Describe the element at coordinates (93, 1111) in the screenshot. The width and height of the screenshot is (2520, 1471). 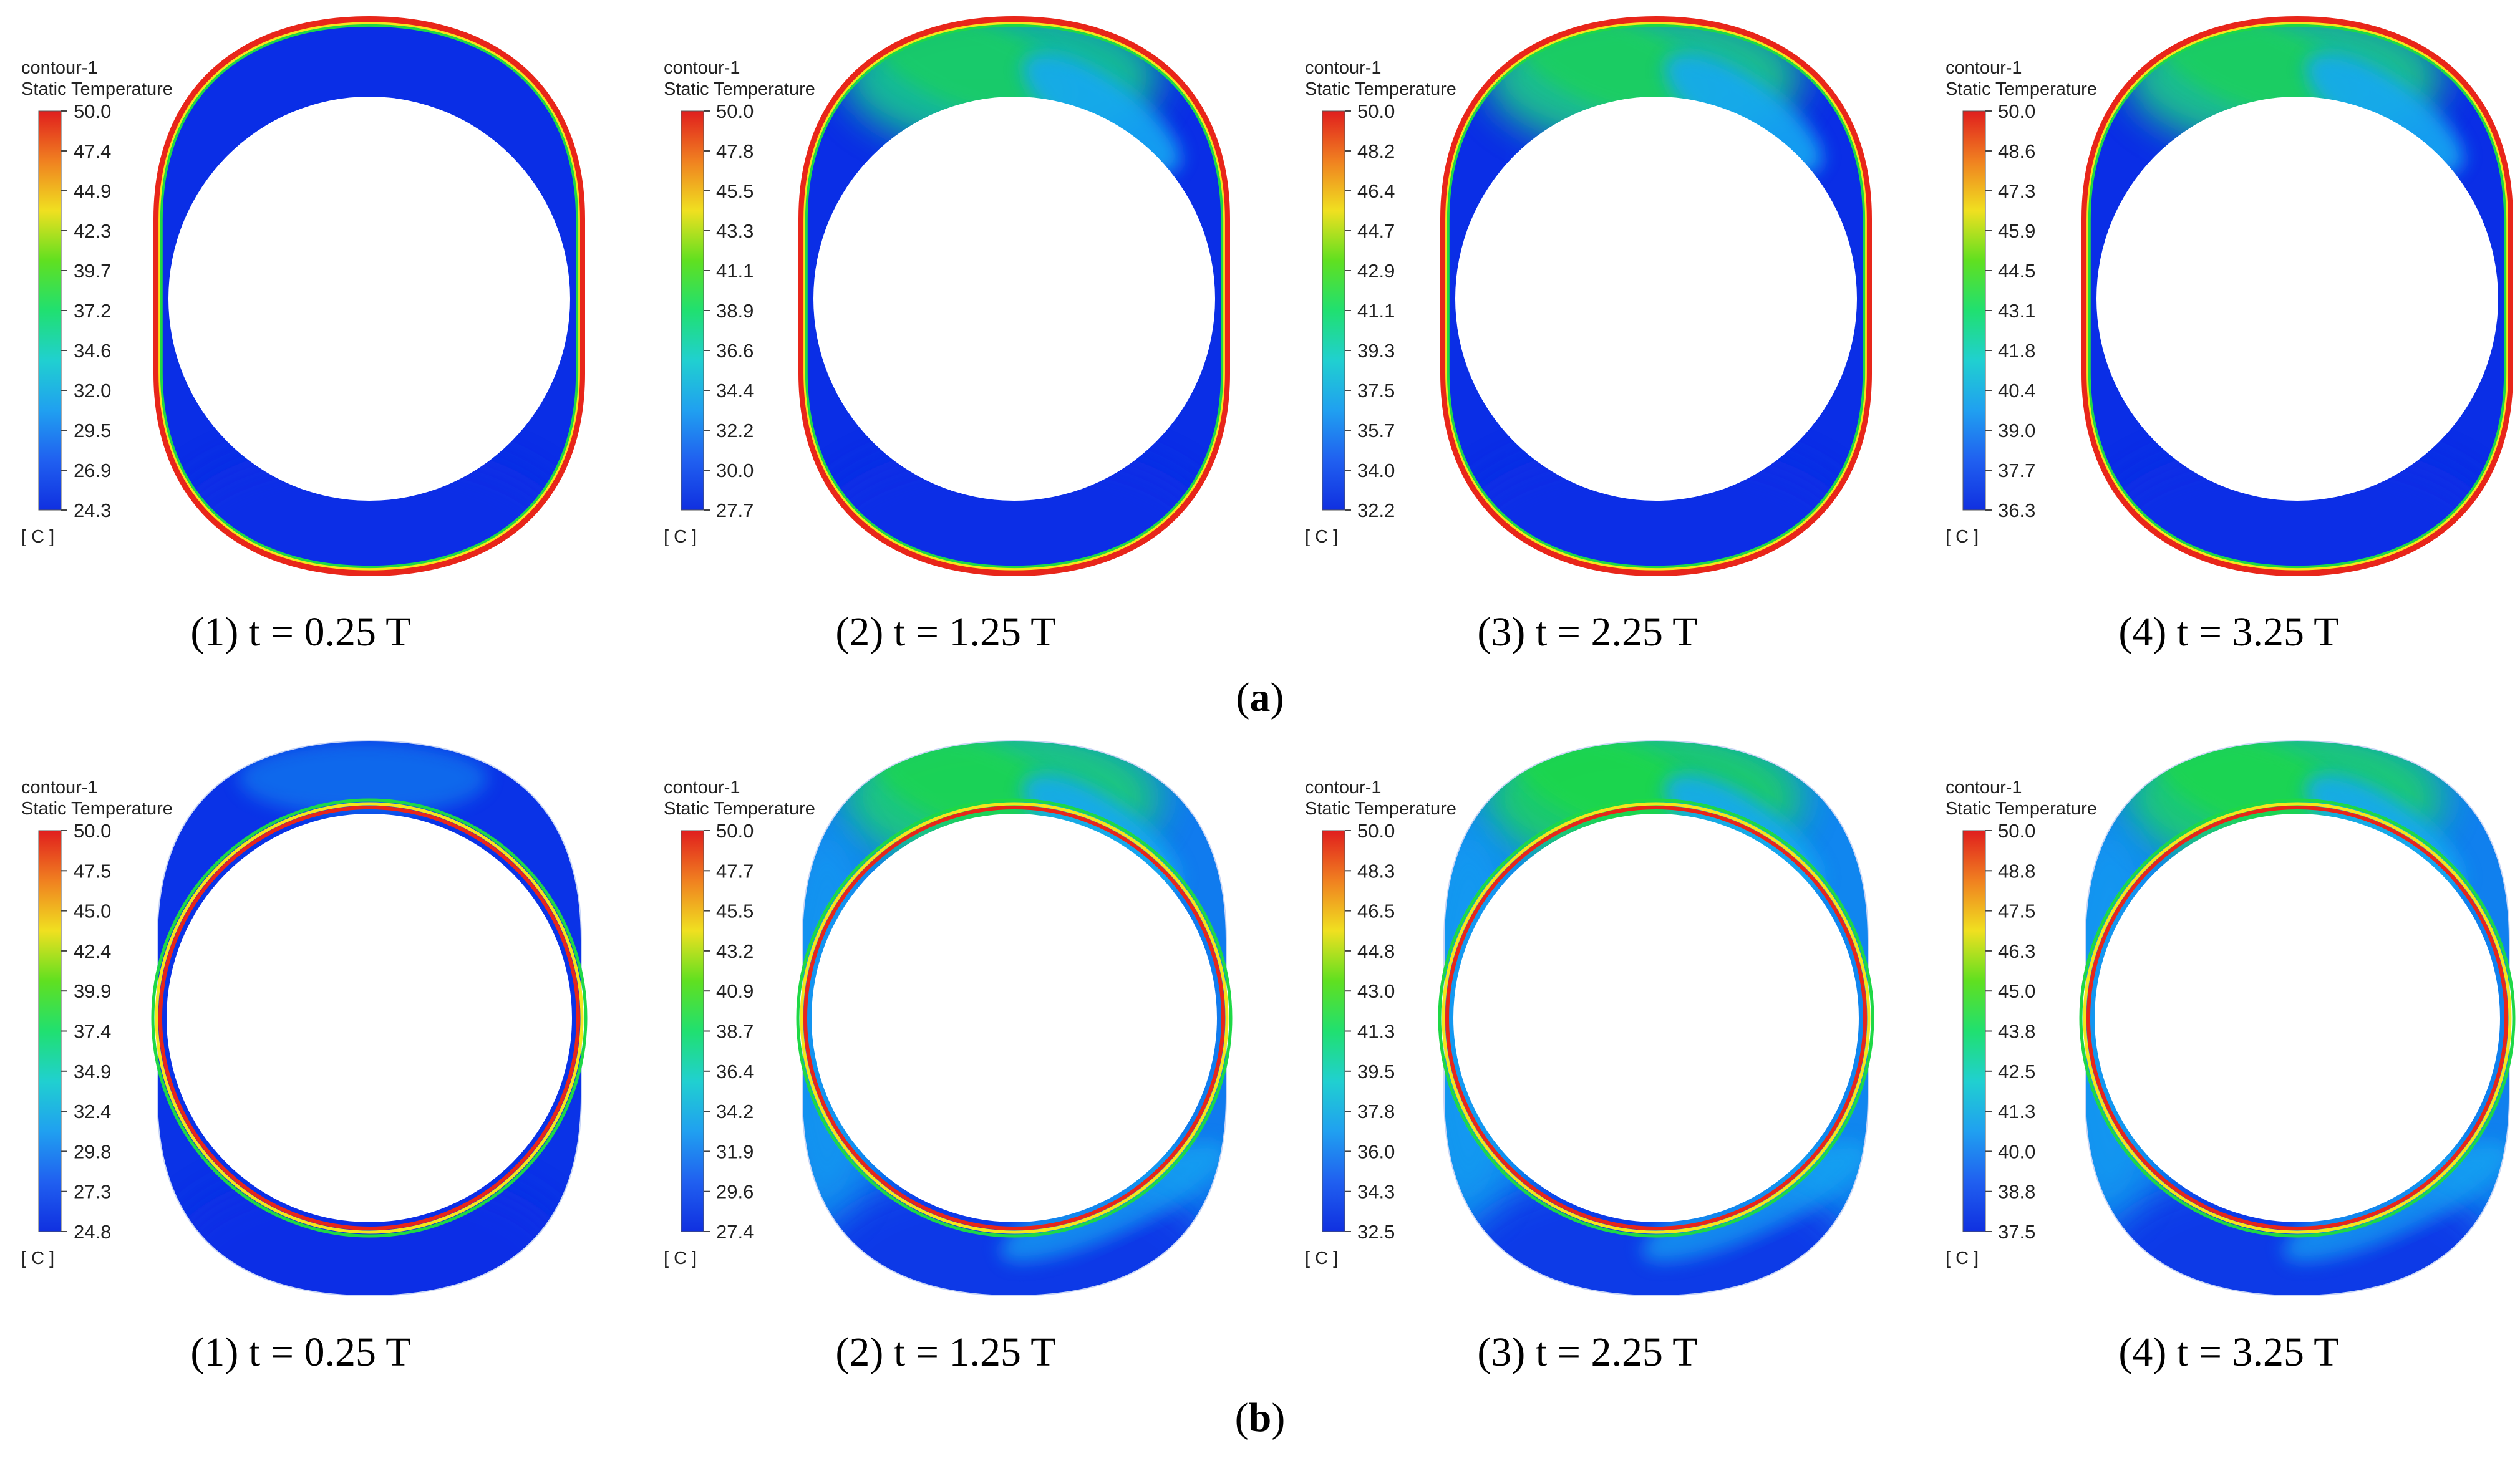
I see `colorbar-tick-label: 32.4` at that location.